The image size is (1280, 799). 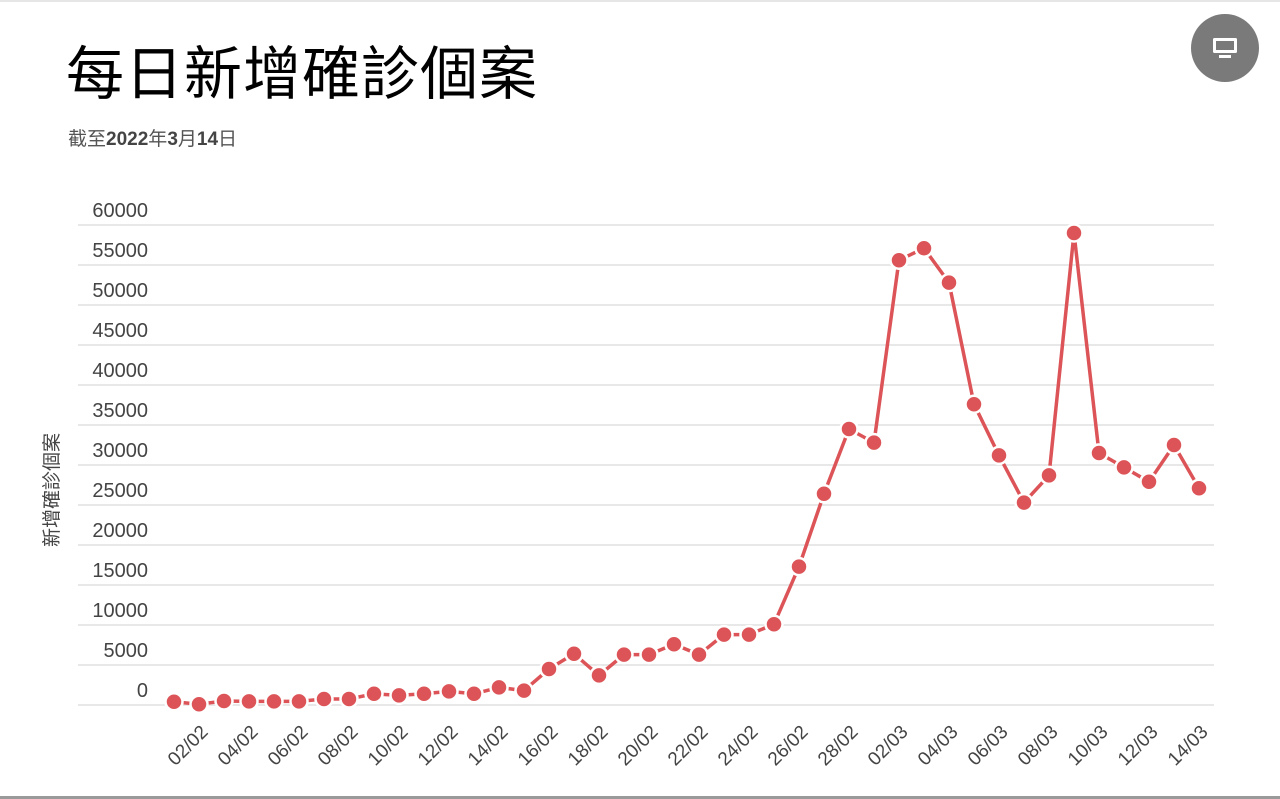 I want to click on monitor-icon, so click(x=1225, y=48).